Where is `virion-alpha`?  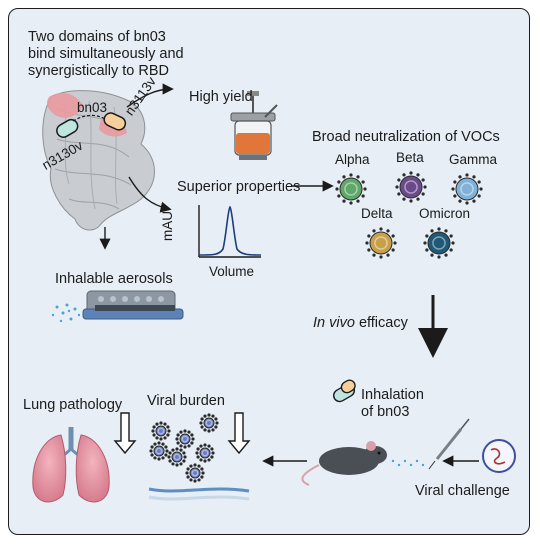 virion-alpha is located at coordinates (351, 189).